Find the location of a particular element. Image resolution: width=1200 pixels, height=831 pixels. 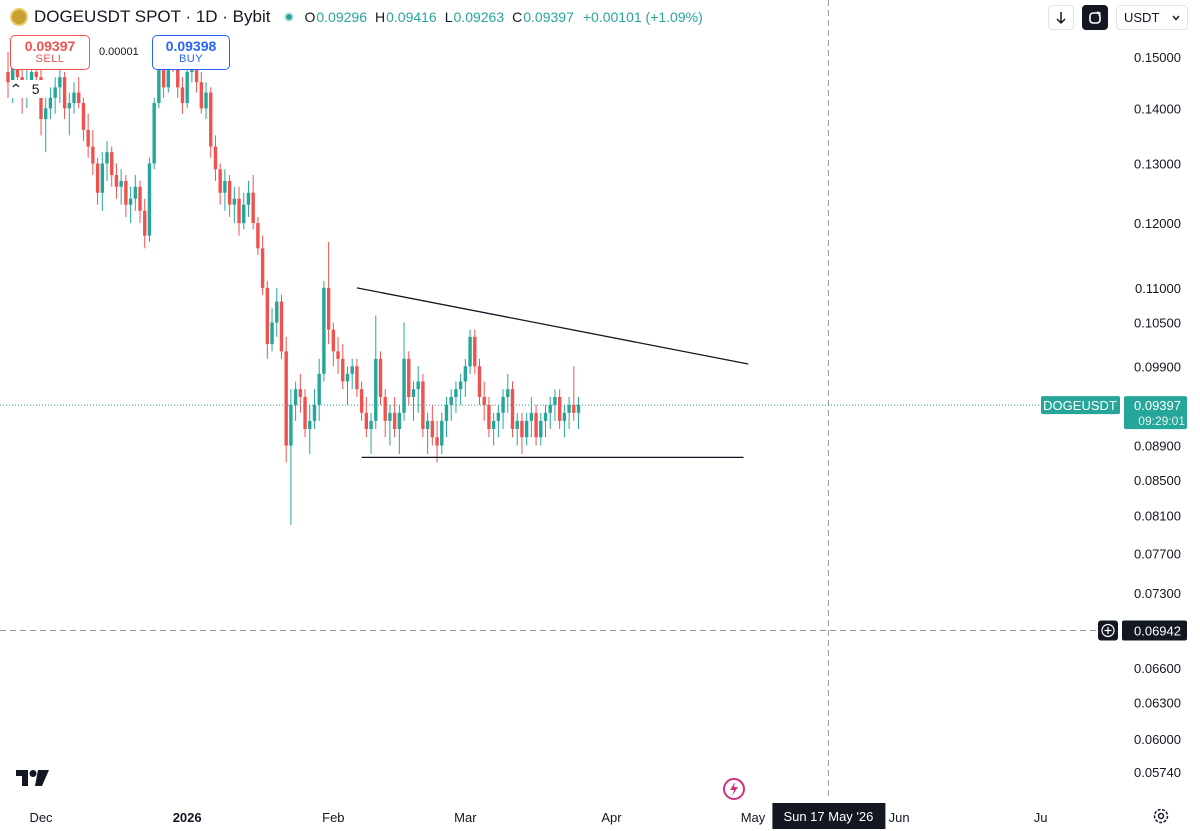

sync-icon is located at coordinates (1095, 17).